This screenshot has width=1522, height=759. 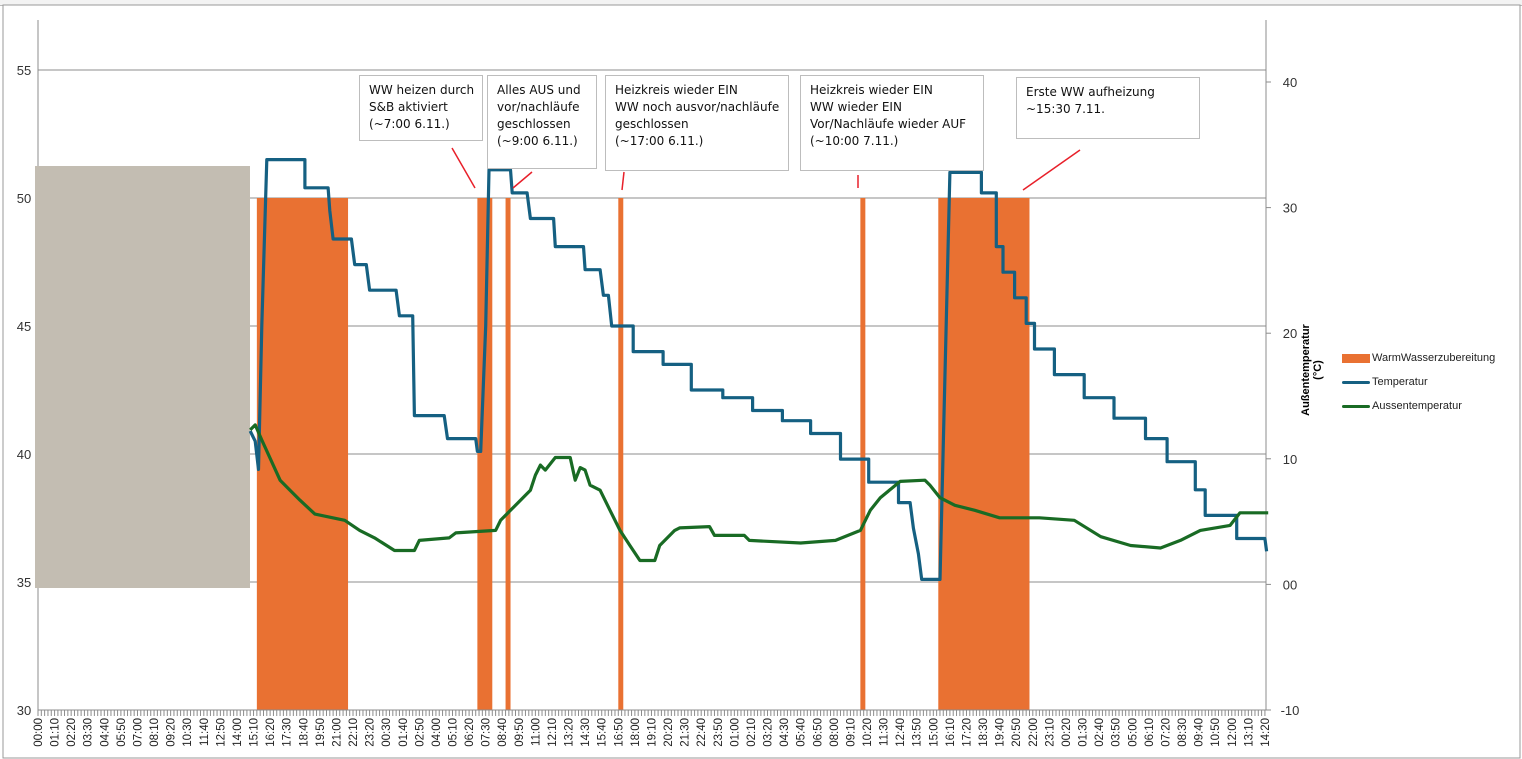 I want to click on x-tick-label: 11:00, so click(x=536, y=732).